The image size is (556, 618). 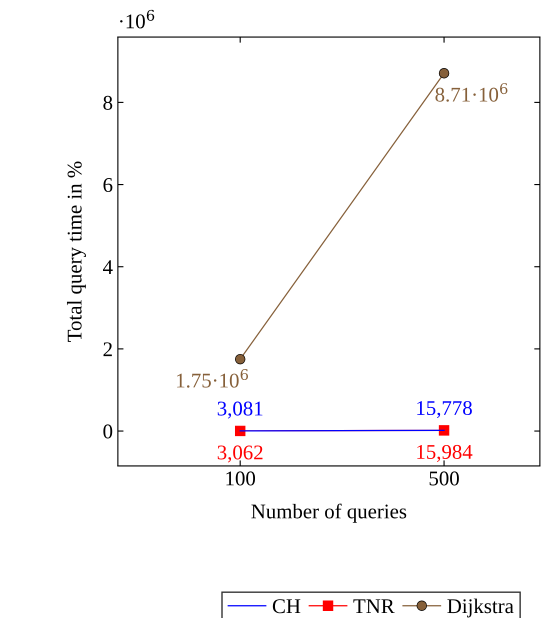 I want to click on legend-label: CH, so click(x=286, y=606).